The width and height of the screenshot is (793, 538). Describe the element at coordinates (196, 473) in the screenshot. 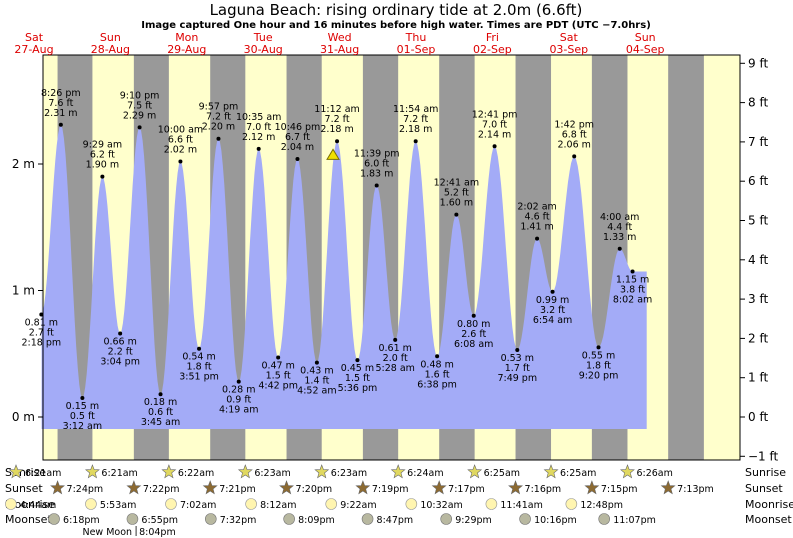

I see `sunrise-time: 6:22am` at that location.